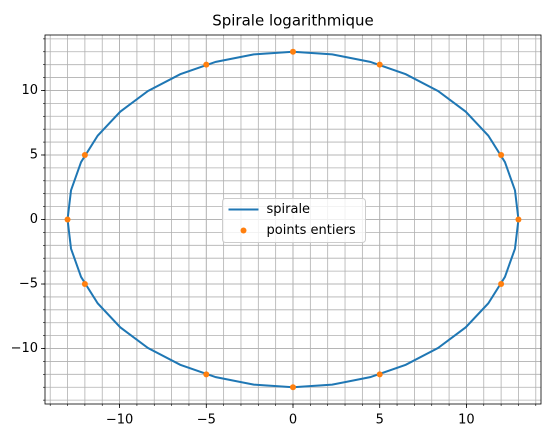  What do you see at coordinates (29, 90) in the screenshot?
I see `y-tick-label: 10` at bounding box center [29, 90].